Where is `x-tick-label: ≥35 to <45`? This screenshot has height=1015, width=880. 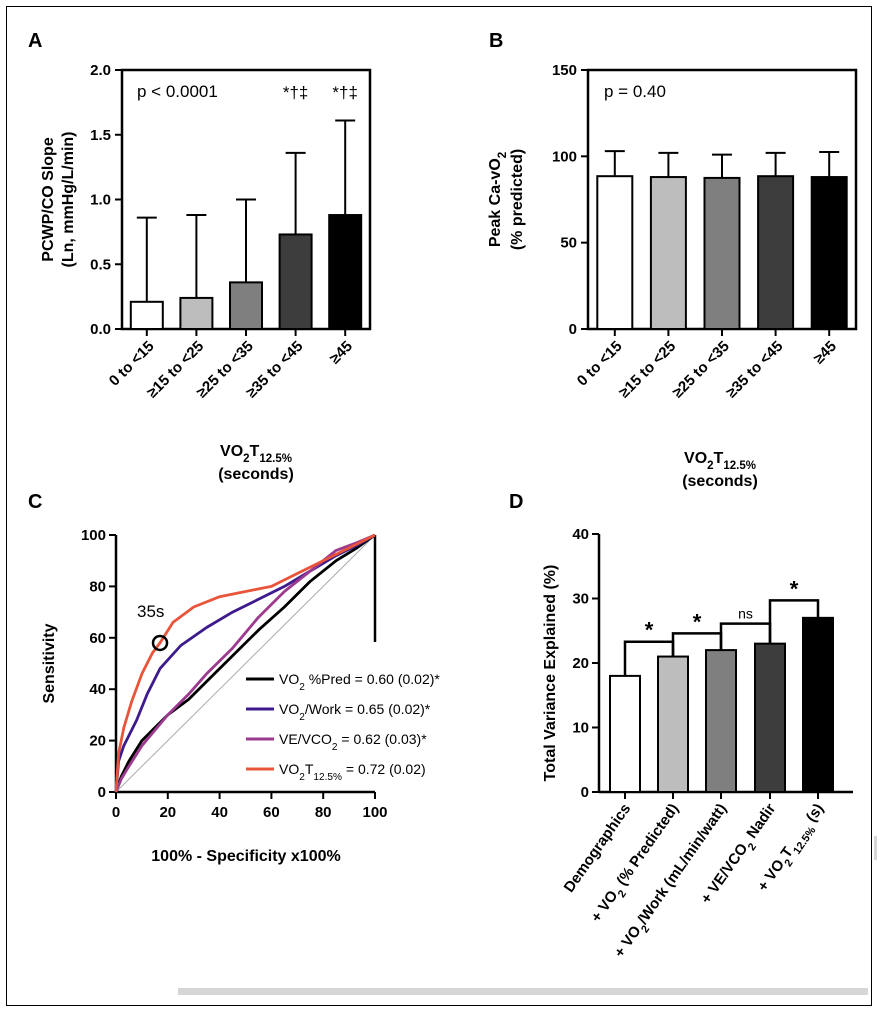
x-tick-label: ≥35 to <45 is located at coordinates (755, 370).